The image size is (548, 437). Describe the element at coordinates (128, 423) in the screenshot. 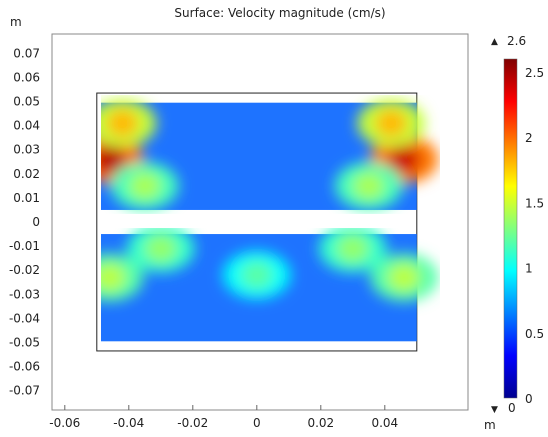

I see `x-tick-label: -0.04` at that location.